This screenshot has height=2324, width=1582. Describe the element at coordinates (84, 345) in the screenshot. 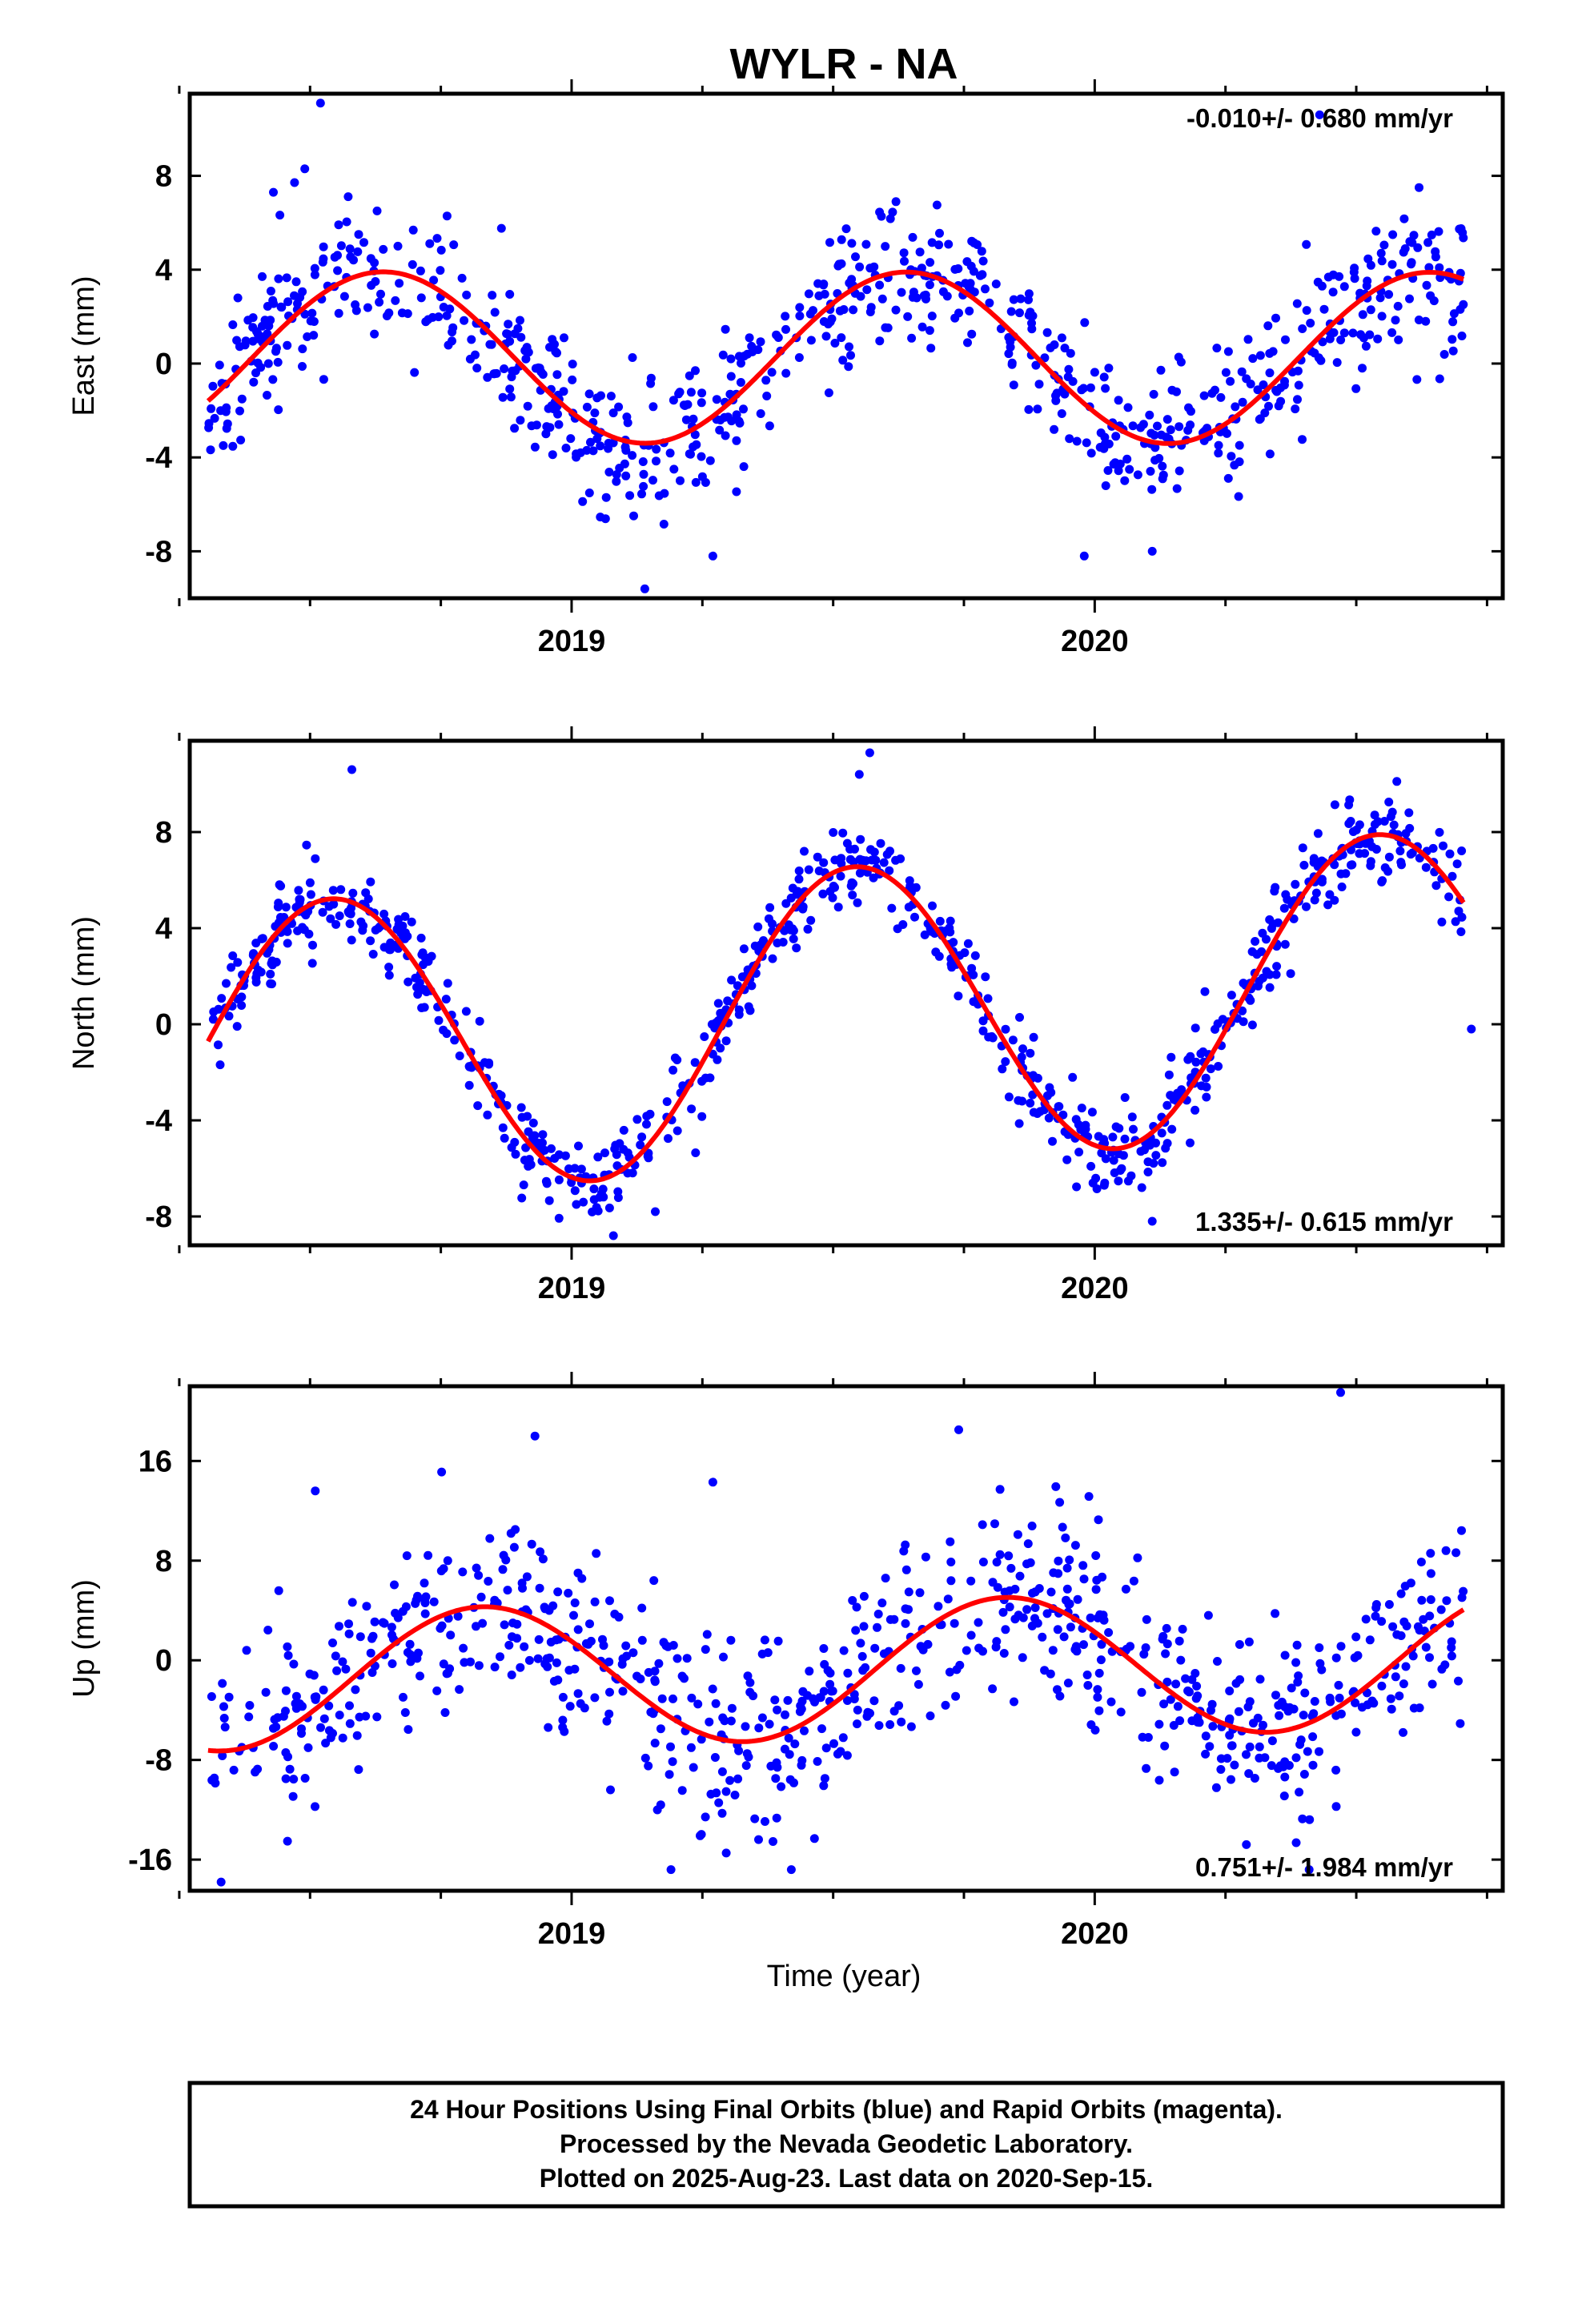

I see `east-y-axis-label: East (mm)` at that location.